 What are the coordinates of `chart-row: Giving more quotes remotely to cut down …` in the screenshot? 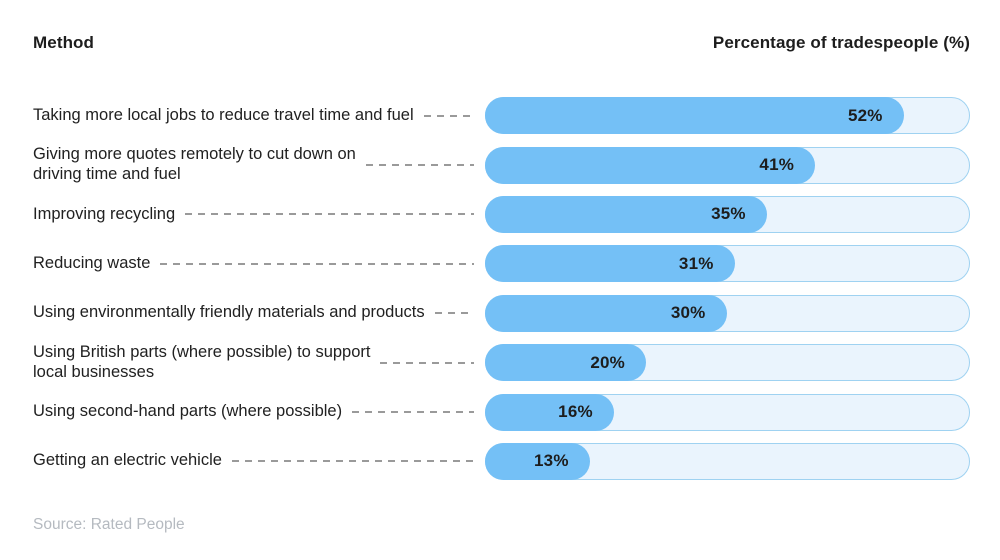 It's located at (501, 164).